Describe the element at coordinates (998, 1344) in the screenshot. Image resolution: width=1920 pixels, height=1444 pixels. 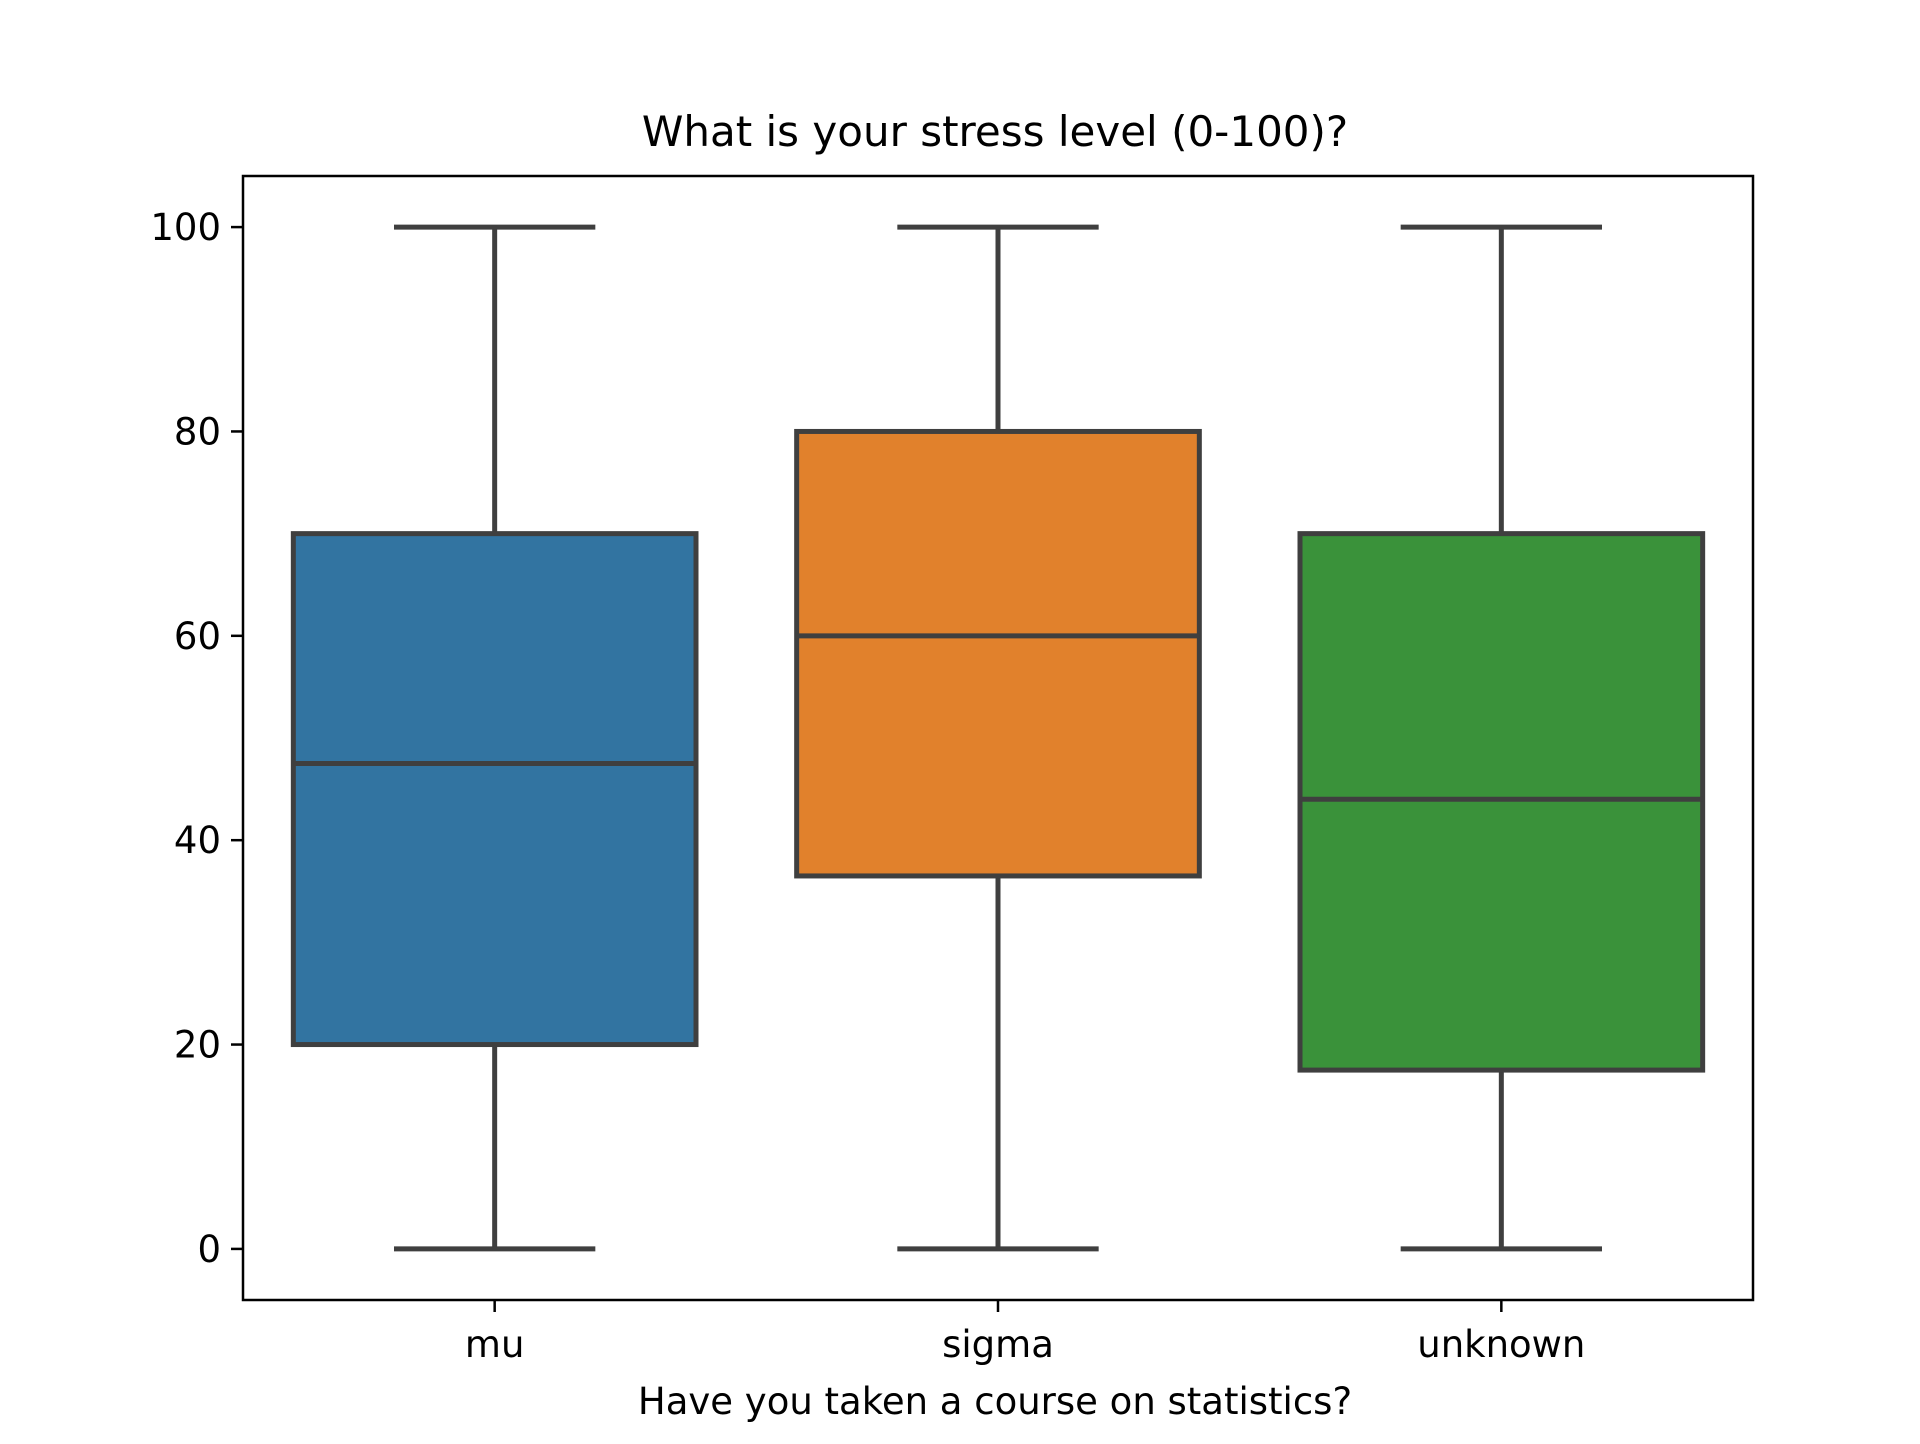
I see `x-tick-label-sigma: sigma` at that location.